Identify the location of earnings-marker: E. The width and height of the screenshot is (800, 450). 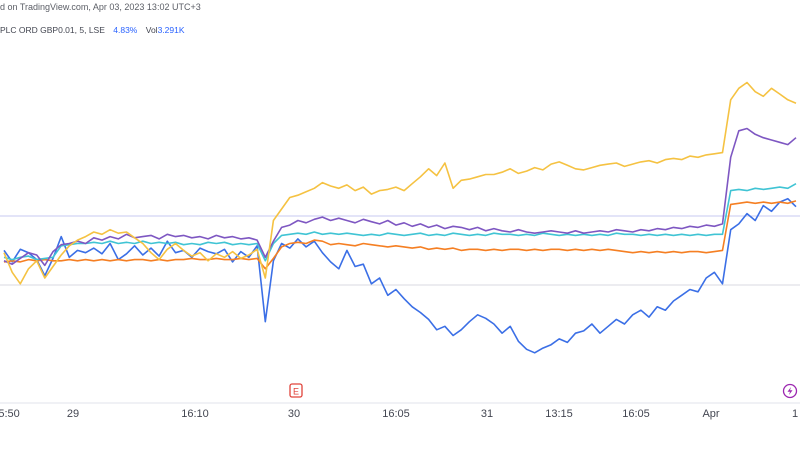
(296, 390).